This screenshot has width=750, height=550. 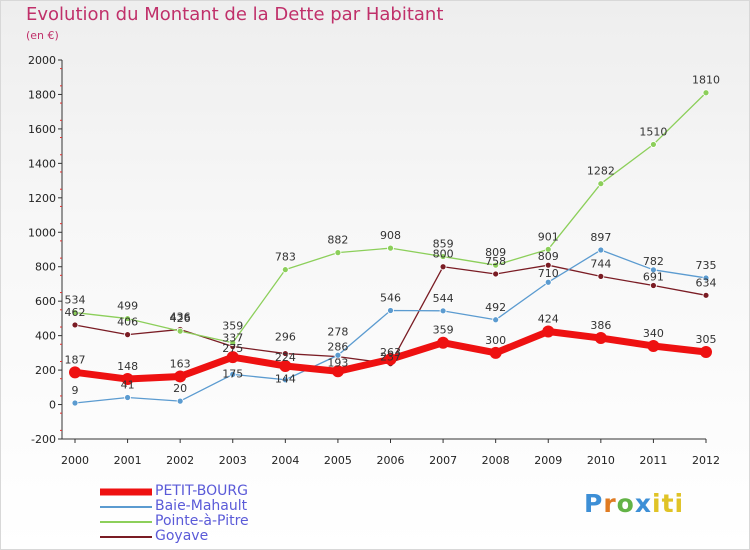 I want to click on data-label: 634, so click(x=706, y=282).